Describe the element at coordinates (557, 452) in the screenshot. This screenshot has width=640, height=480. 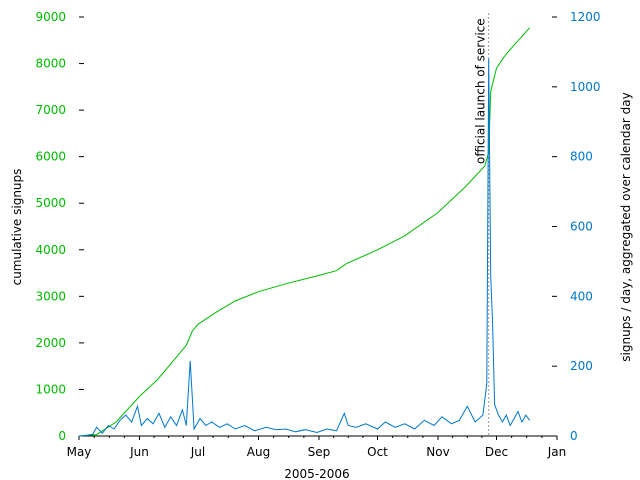
I see `x-tick-label: Jan` at that location.